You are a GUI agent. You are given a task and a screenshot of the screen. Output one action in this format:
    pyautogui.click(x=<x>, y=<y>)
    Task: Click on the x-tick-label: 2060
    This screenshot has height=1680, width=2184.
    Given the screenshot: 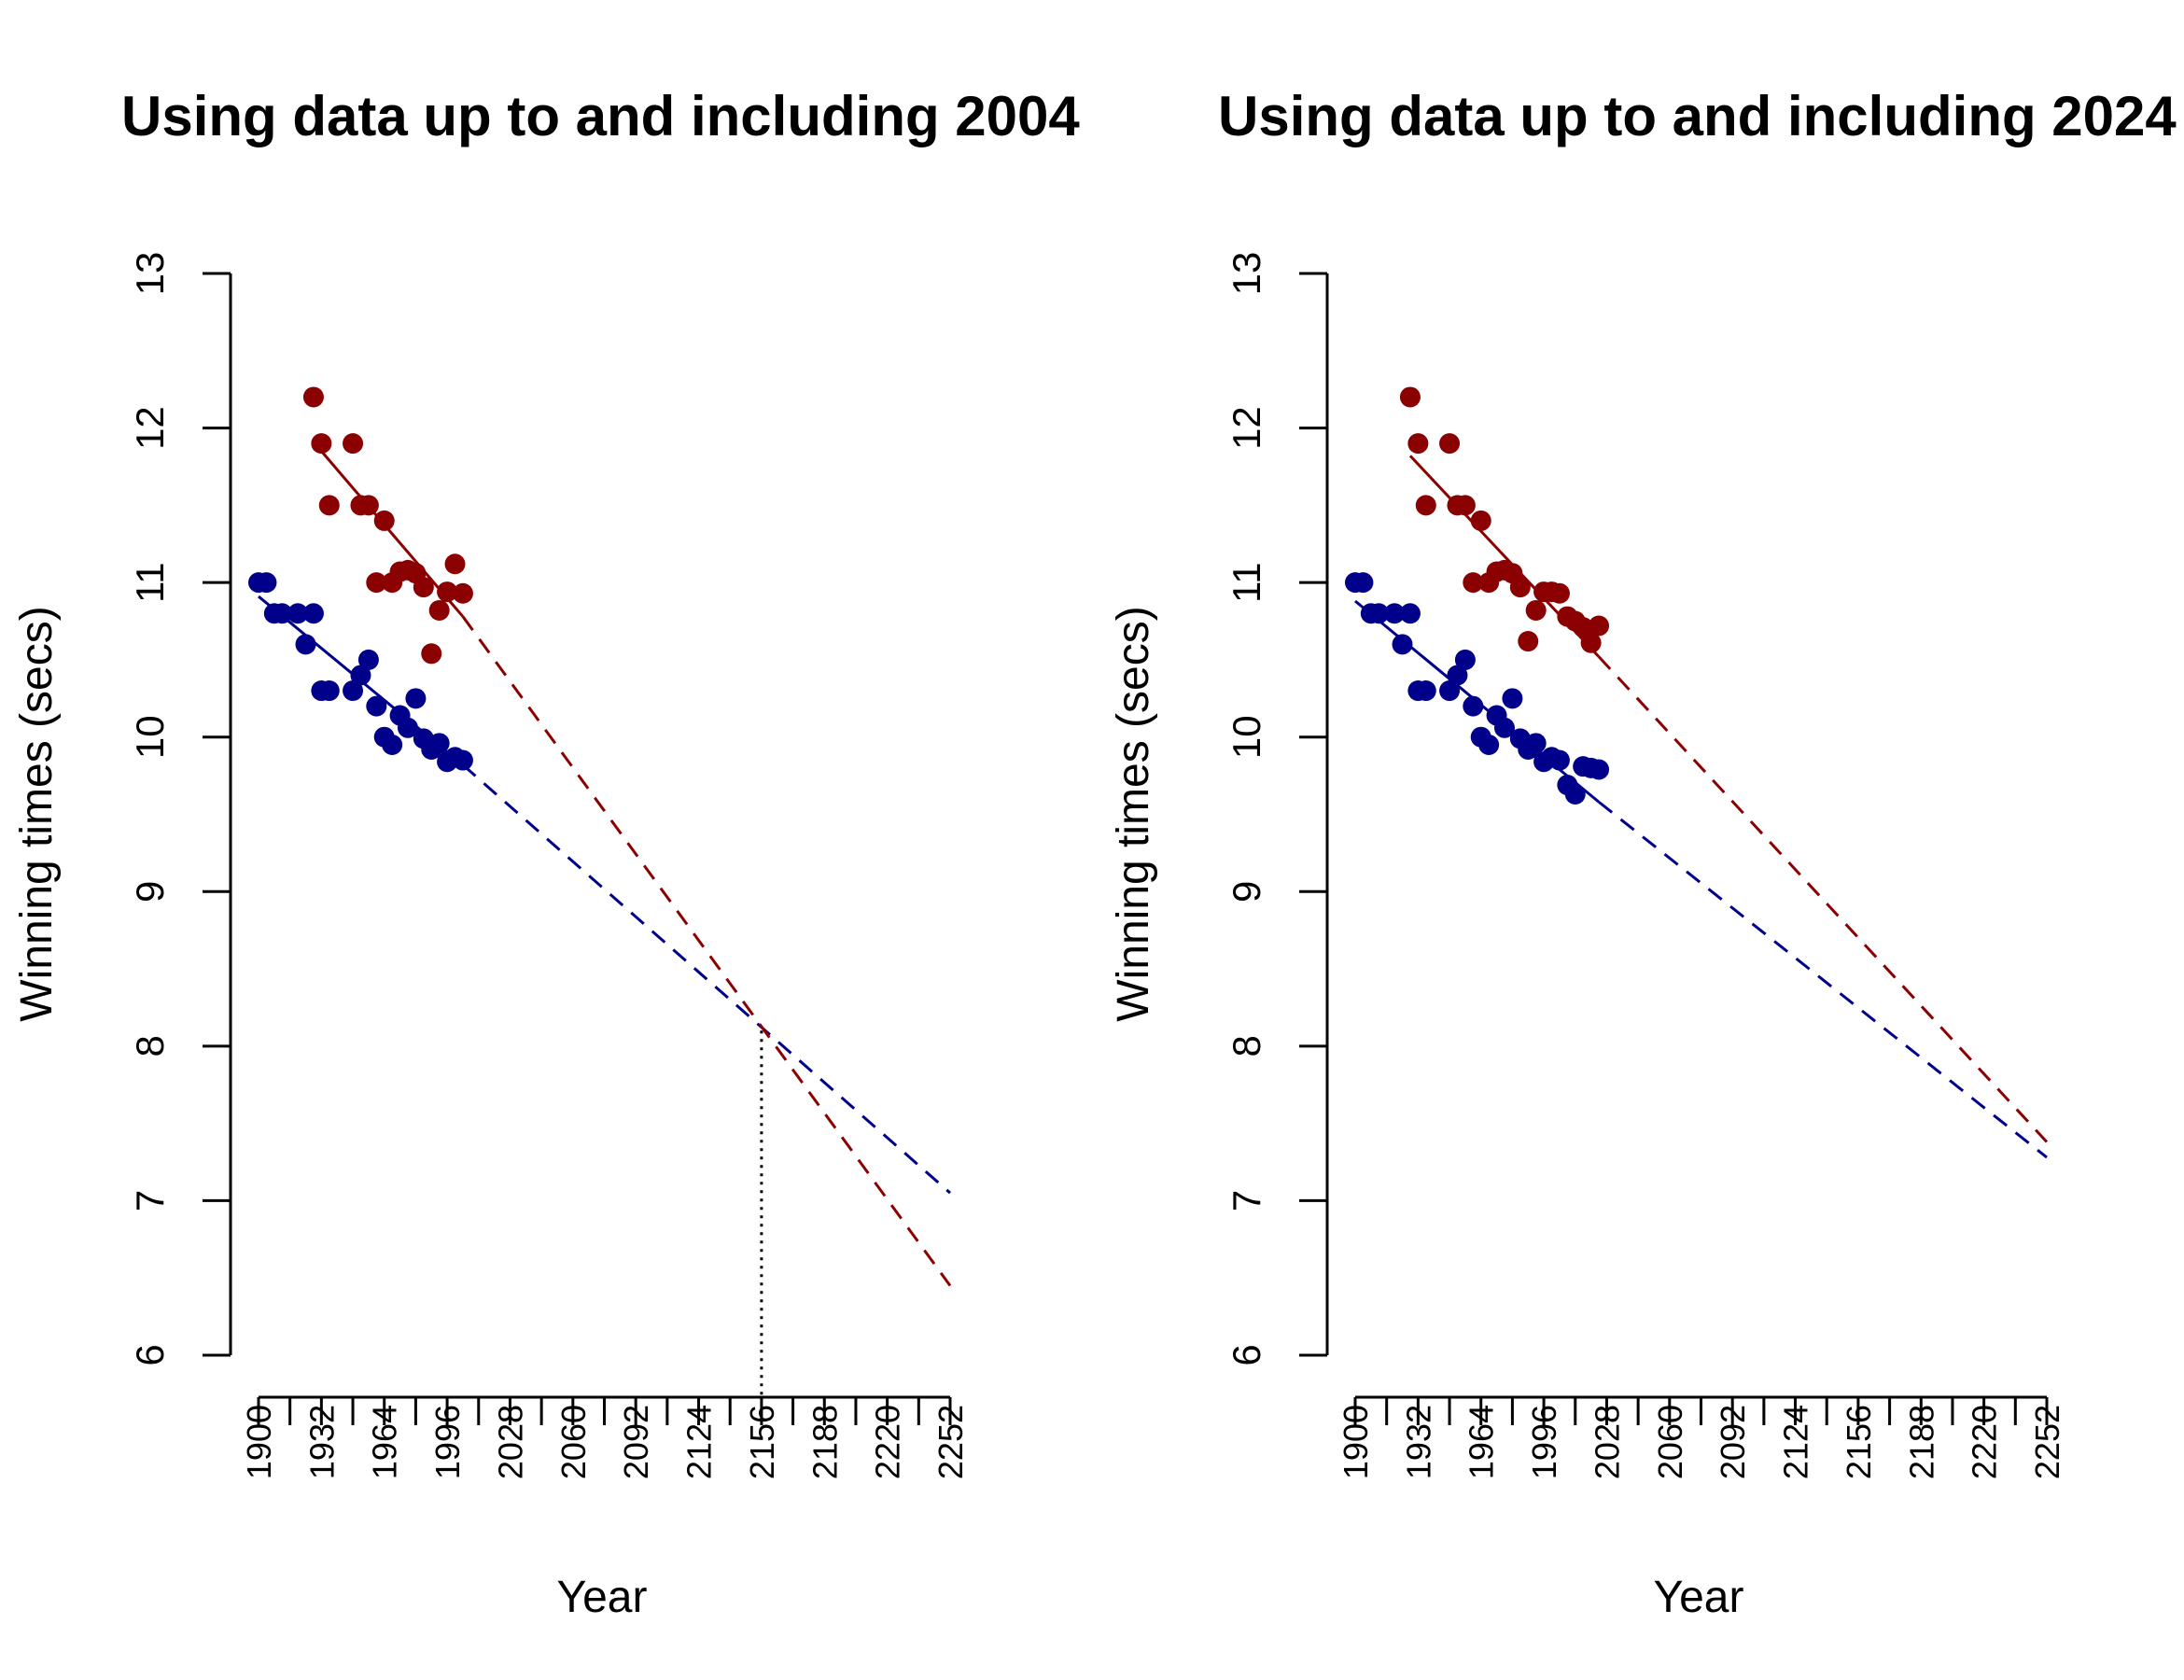 What is the action you would take?
    pyautogui.click(x=573, y=1442)
    